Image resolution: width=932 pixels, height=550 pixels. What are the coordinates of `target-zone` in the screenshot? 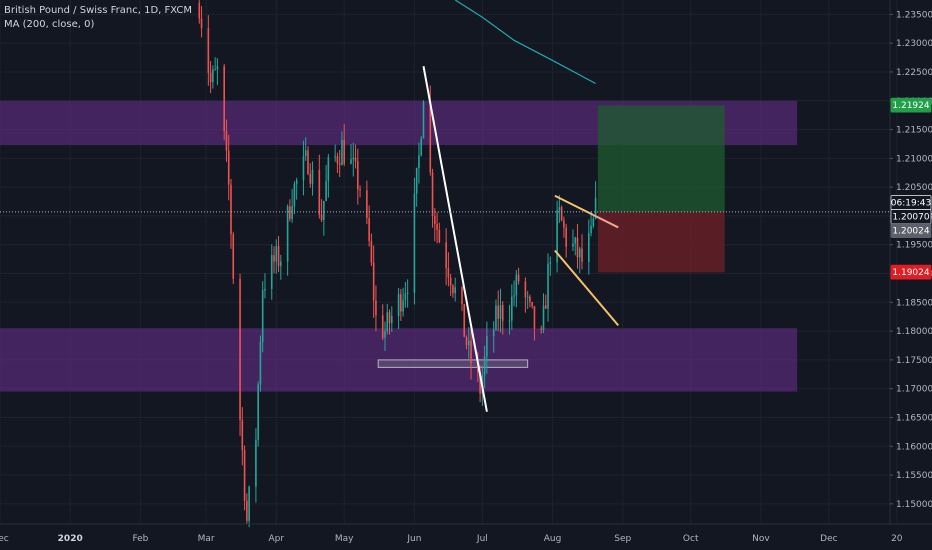 It's located at (661, 158).